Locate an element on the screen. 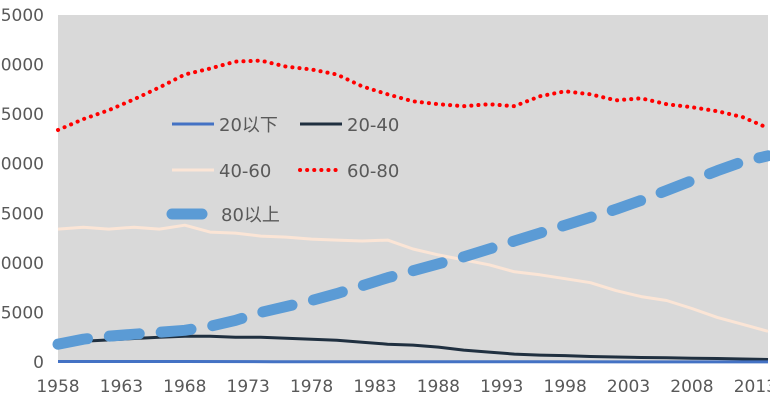 This screenshot has width=770, height=415. x-tick-label: 1993 is located at coordinates (501, 387).